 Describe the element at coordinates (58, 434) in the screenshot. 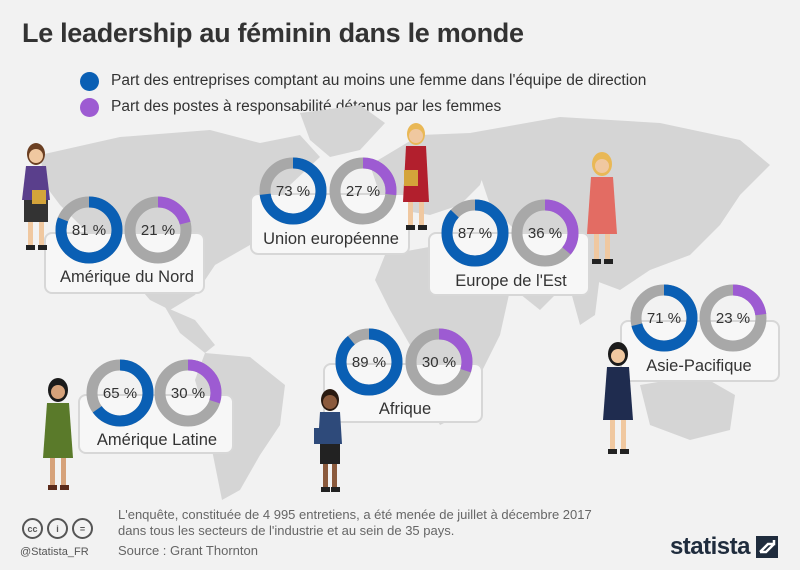

I see `woman-figure-latin-america` at that location.